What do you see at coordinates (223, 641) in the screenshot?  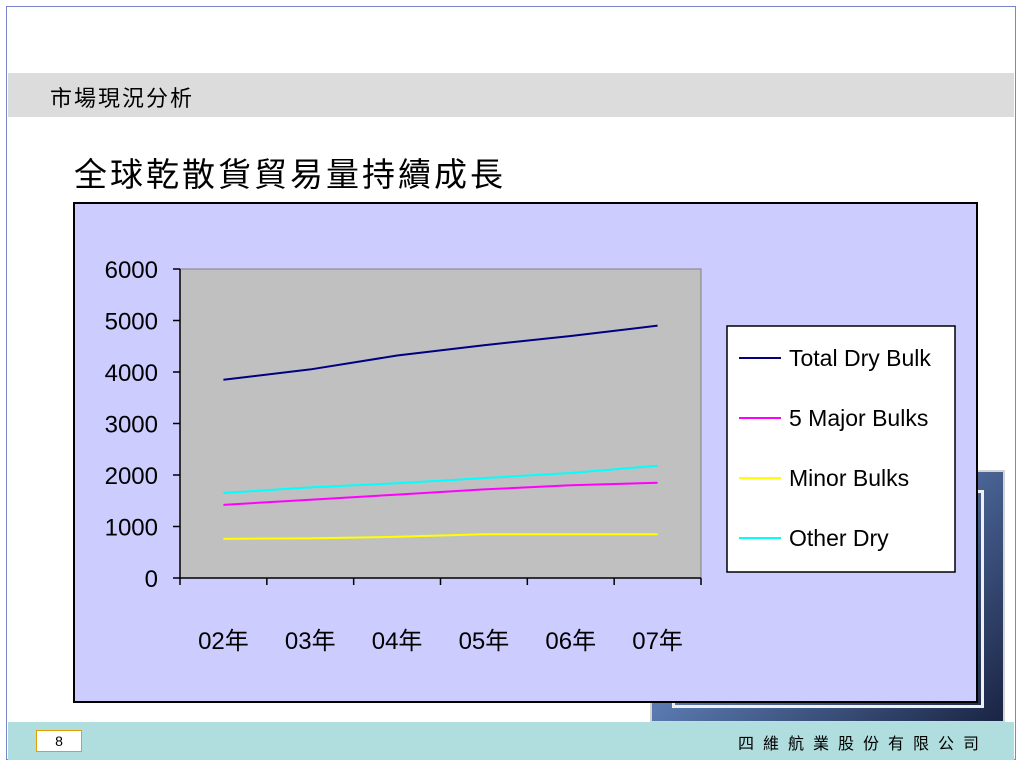 I see `x-tick-label: 02年` at bounding box center [223, 641].